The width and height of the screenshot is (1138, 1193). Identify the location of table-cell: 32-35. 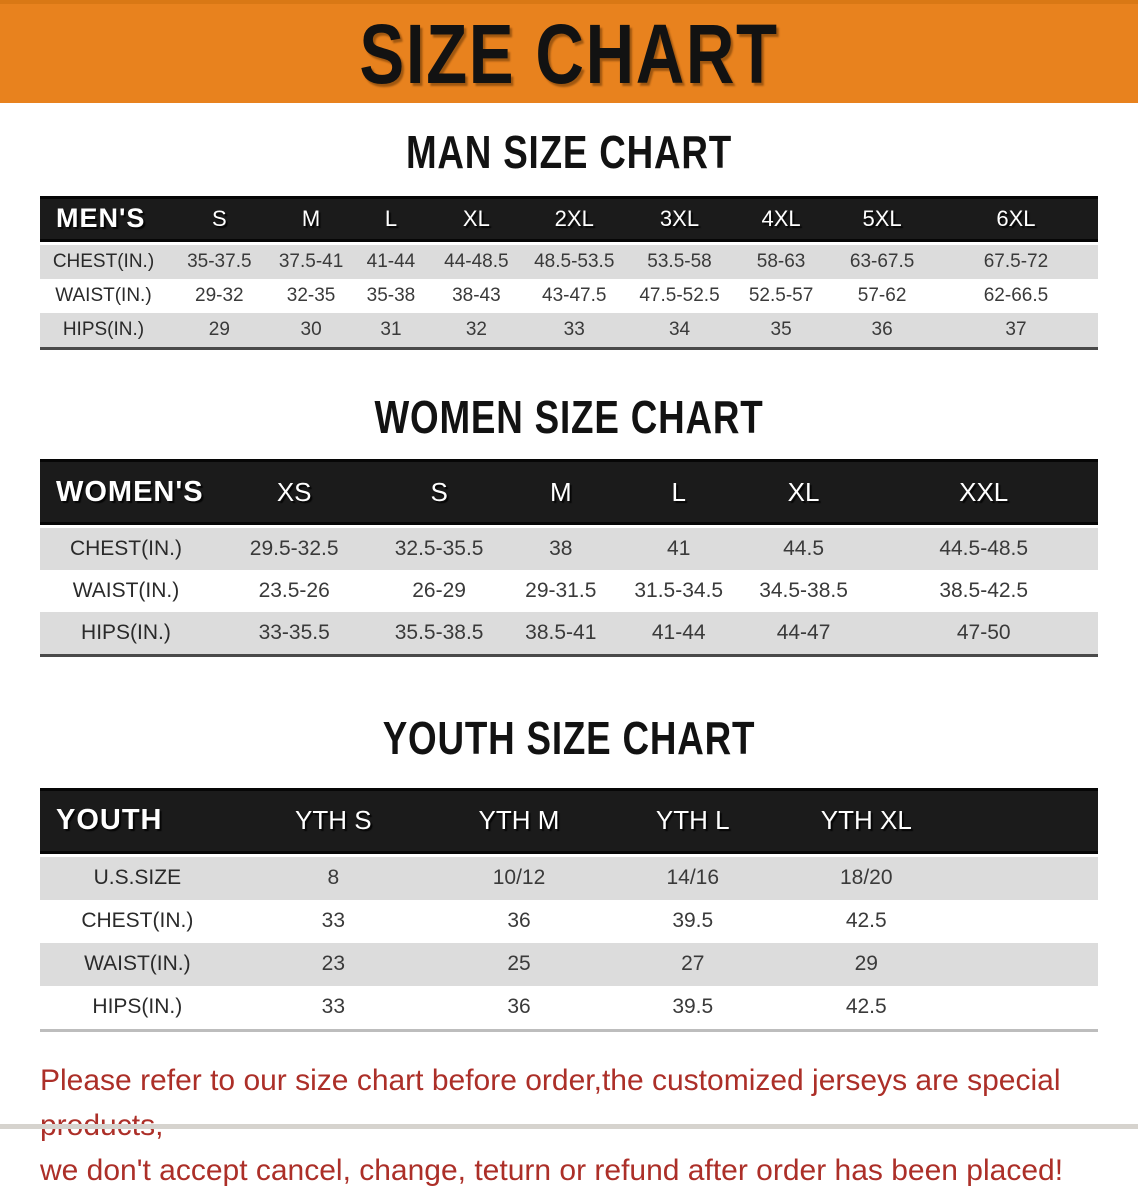
(311, 295).